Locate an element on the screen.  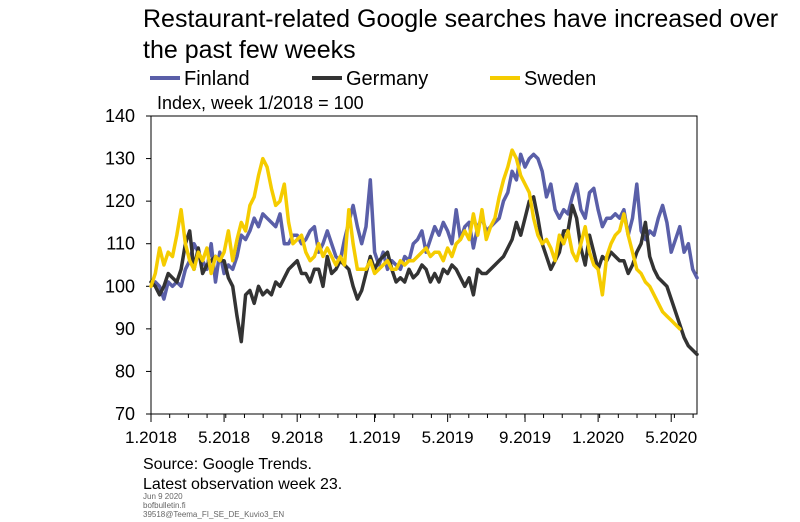
x-tick-label-5: 9.2019 is located at coordinates (525, 437).